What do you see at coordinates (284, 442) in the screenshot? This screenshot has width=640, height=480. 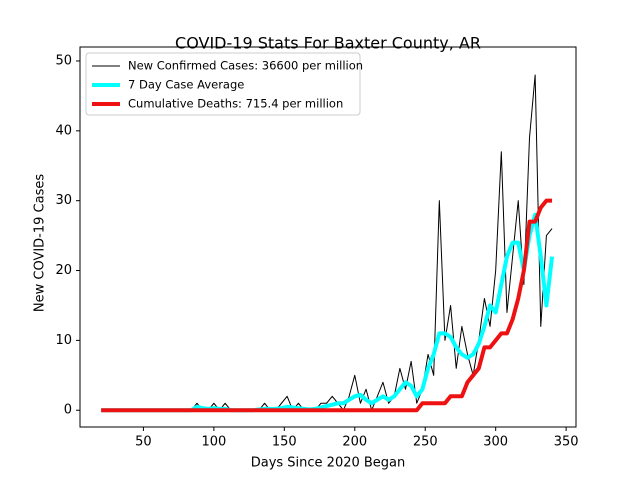 I see `x-tick-label: 150` at bounding box center [284, 442].